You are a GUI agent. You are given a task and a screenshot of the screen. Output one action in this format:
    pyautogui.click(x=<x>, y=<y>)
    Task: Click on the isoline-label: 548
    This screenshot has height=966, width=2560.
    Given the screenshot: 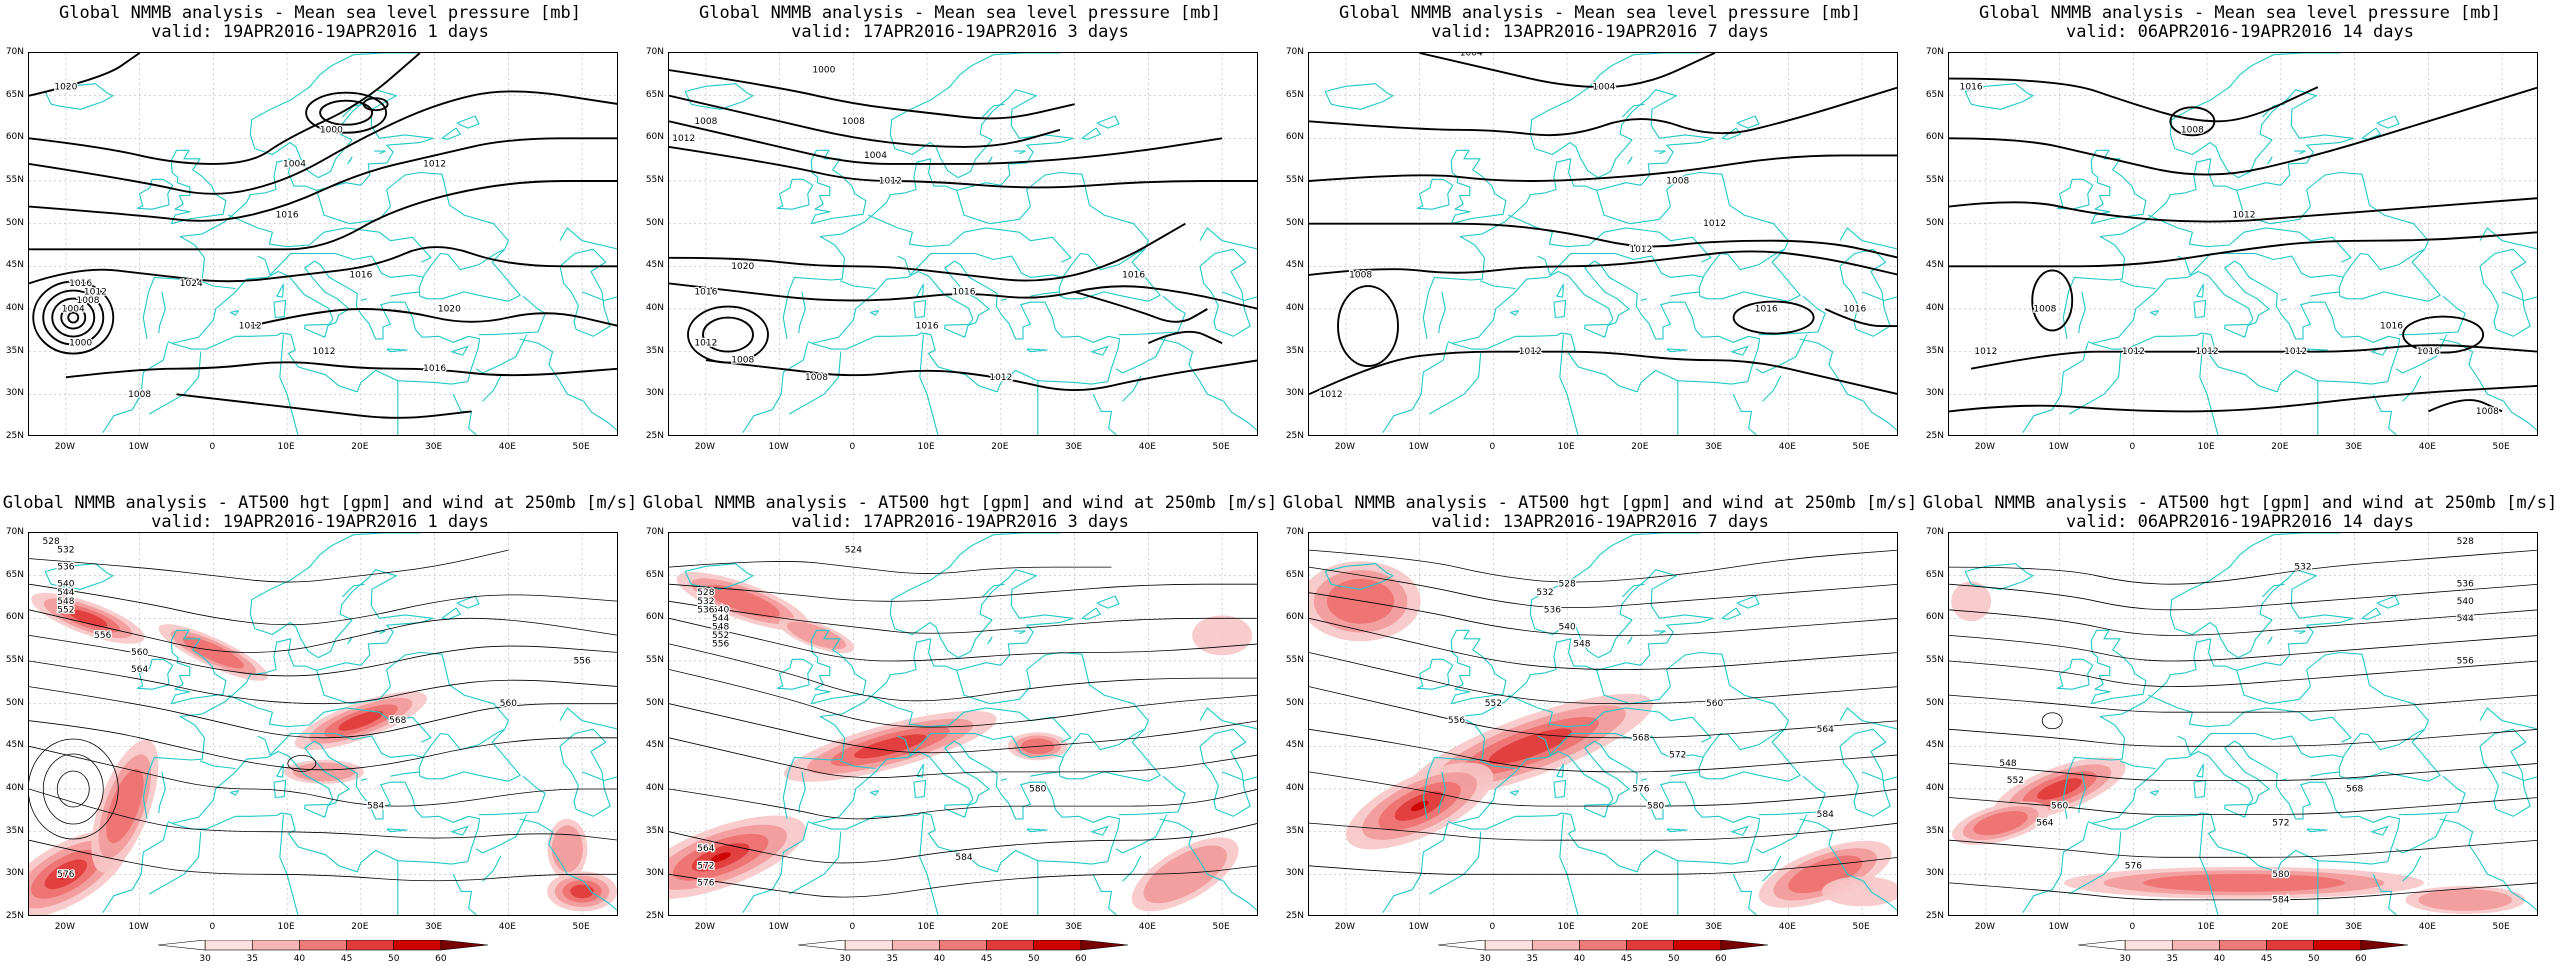 What is the action you would take?
    pyautogui.click(x=65, y=602)
    